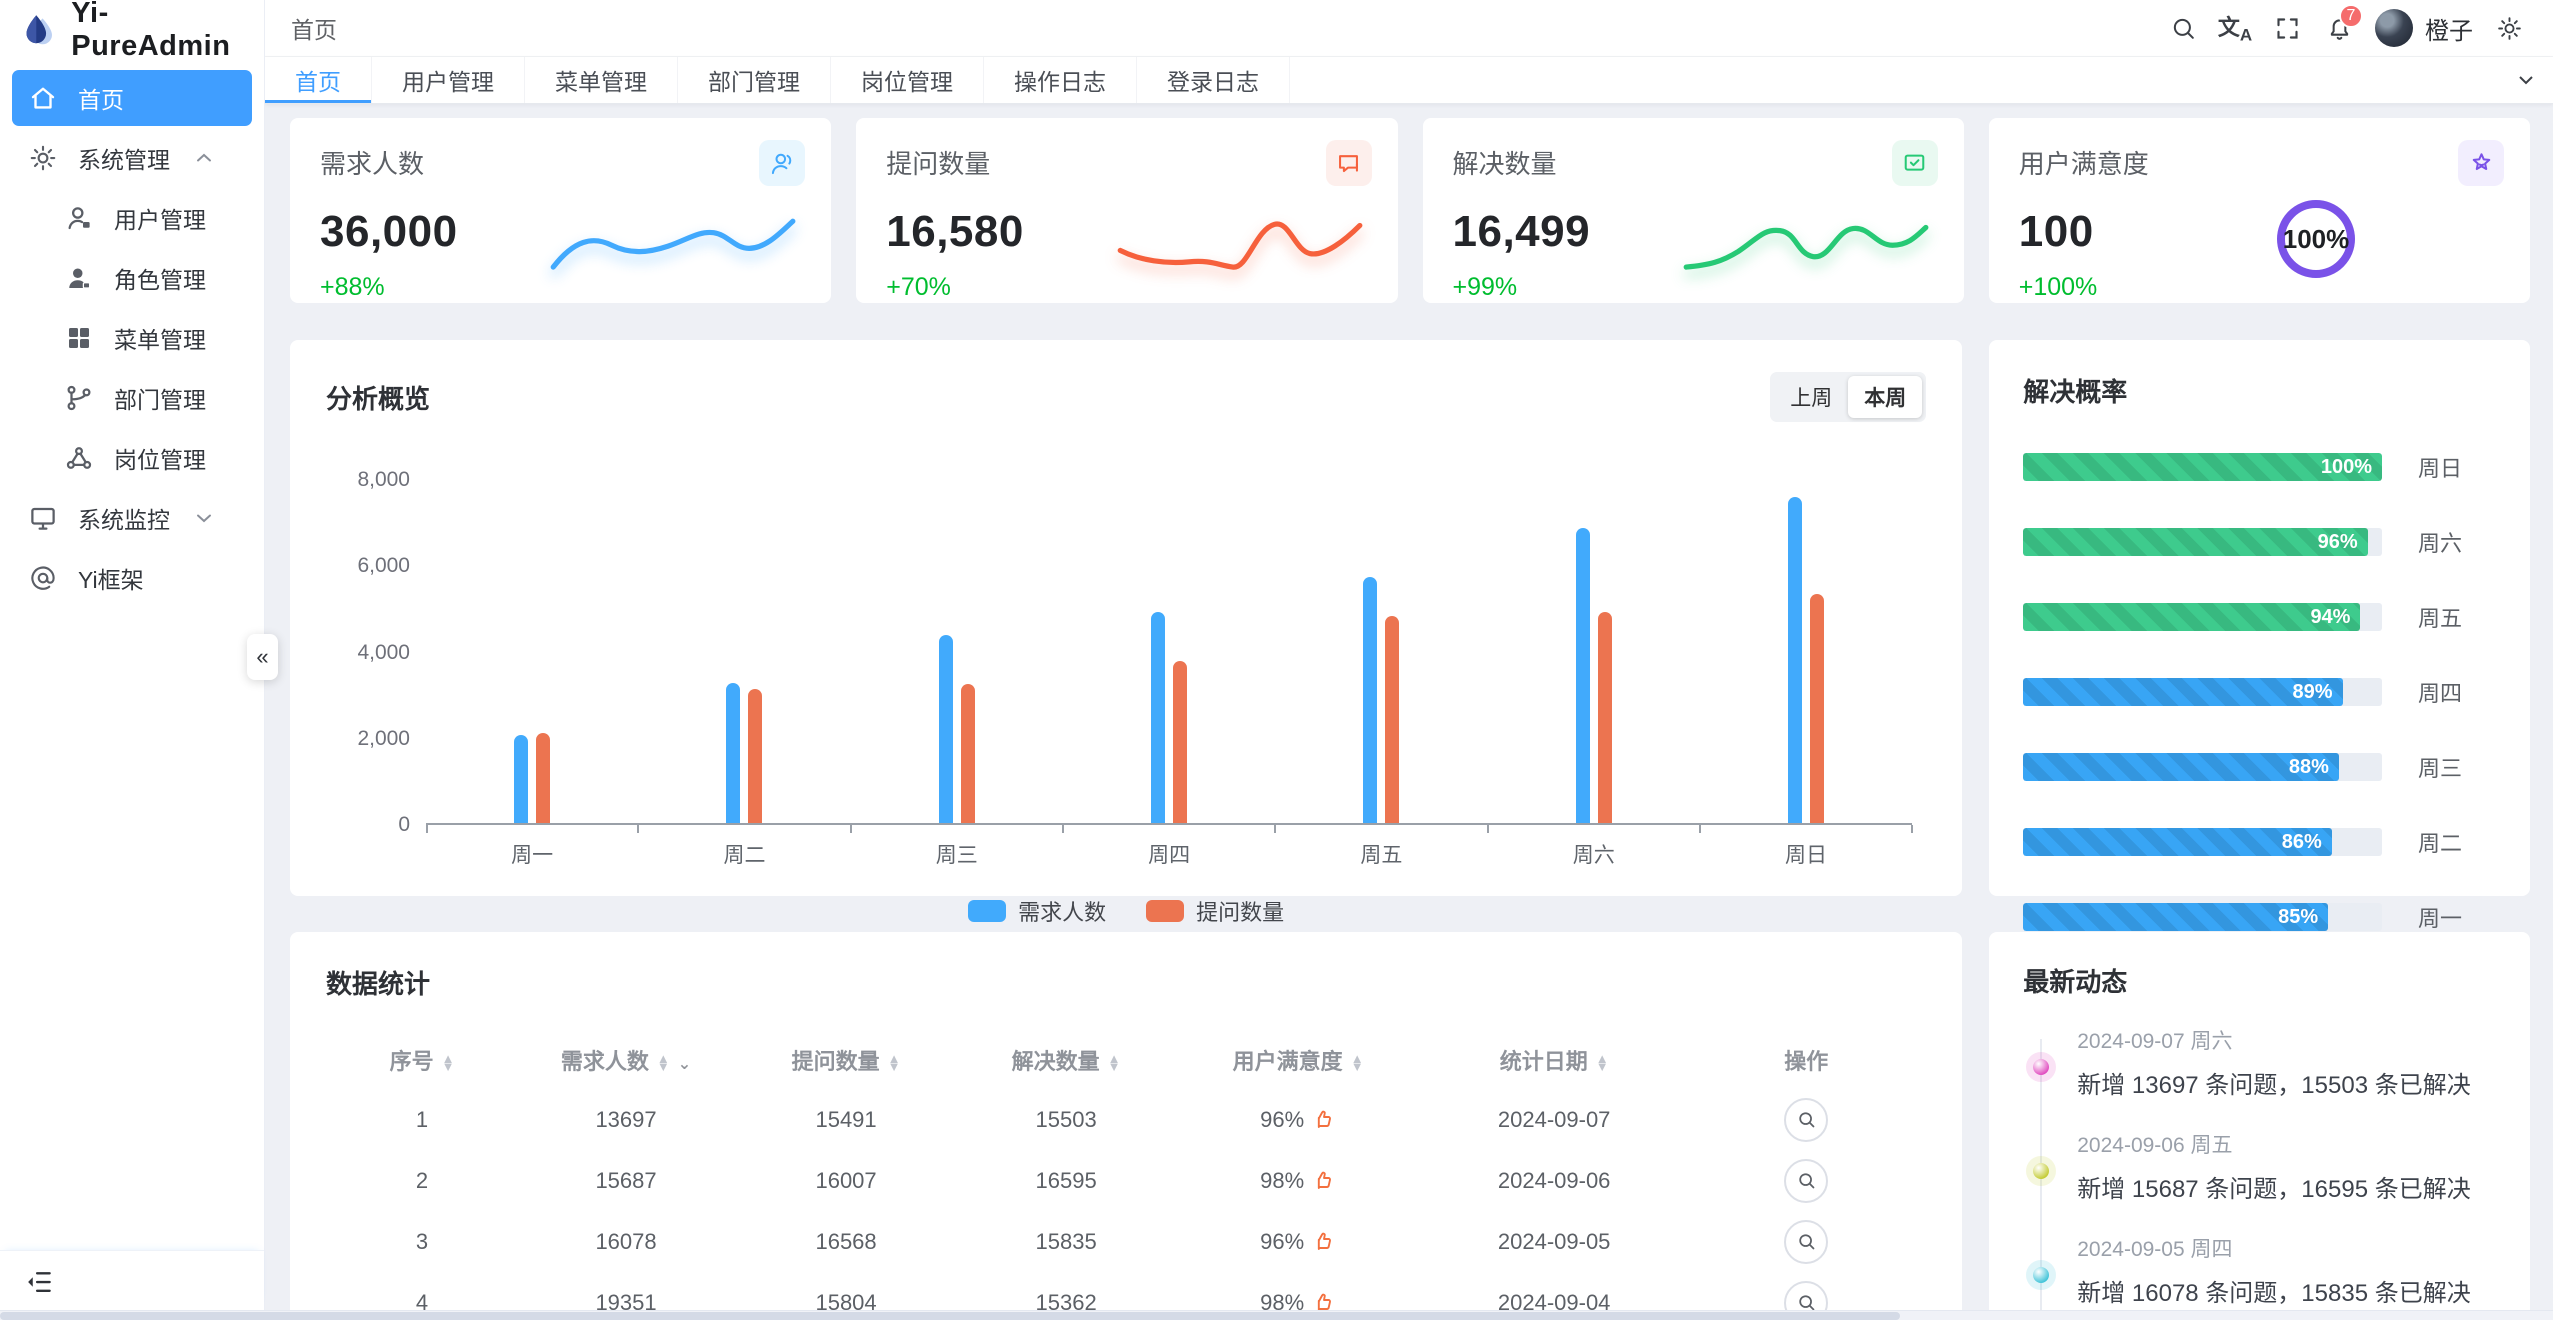 This screenshot has height=1320, width=2553. I want to click on sidebar-item-7: 系统监控, so click(132, 518).